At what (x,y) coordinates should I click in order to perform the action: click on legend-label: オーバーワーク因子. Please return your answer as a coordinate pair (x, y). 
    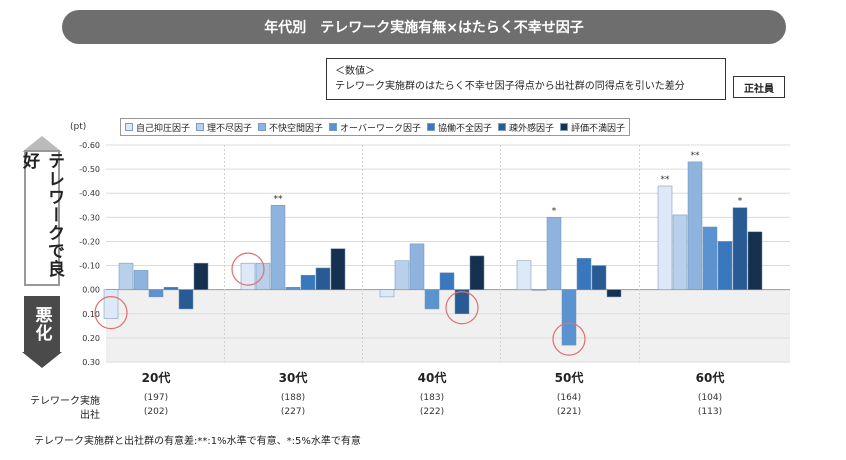
    Looking at the image, I should click on (380, 128).